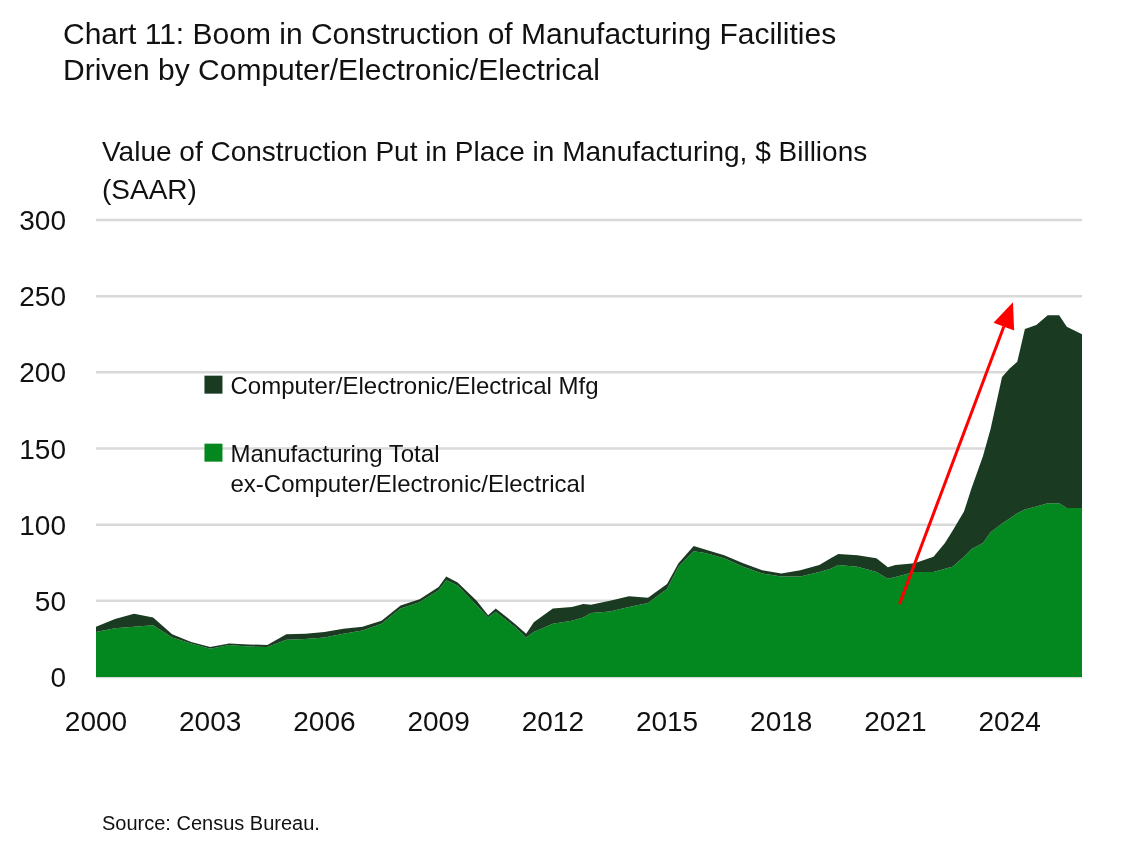 Image resolution: width=1145 pixels, height=850 pixels. Describe the element at coordinates (210, 721) in the screenshot. I see `x-tick-label: 2003` at that location.